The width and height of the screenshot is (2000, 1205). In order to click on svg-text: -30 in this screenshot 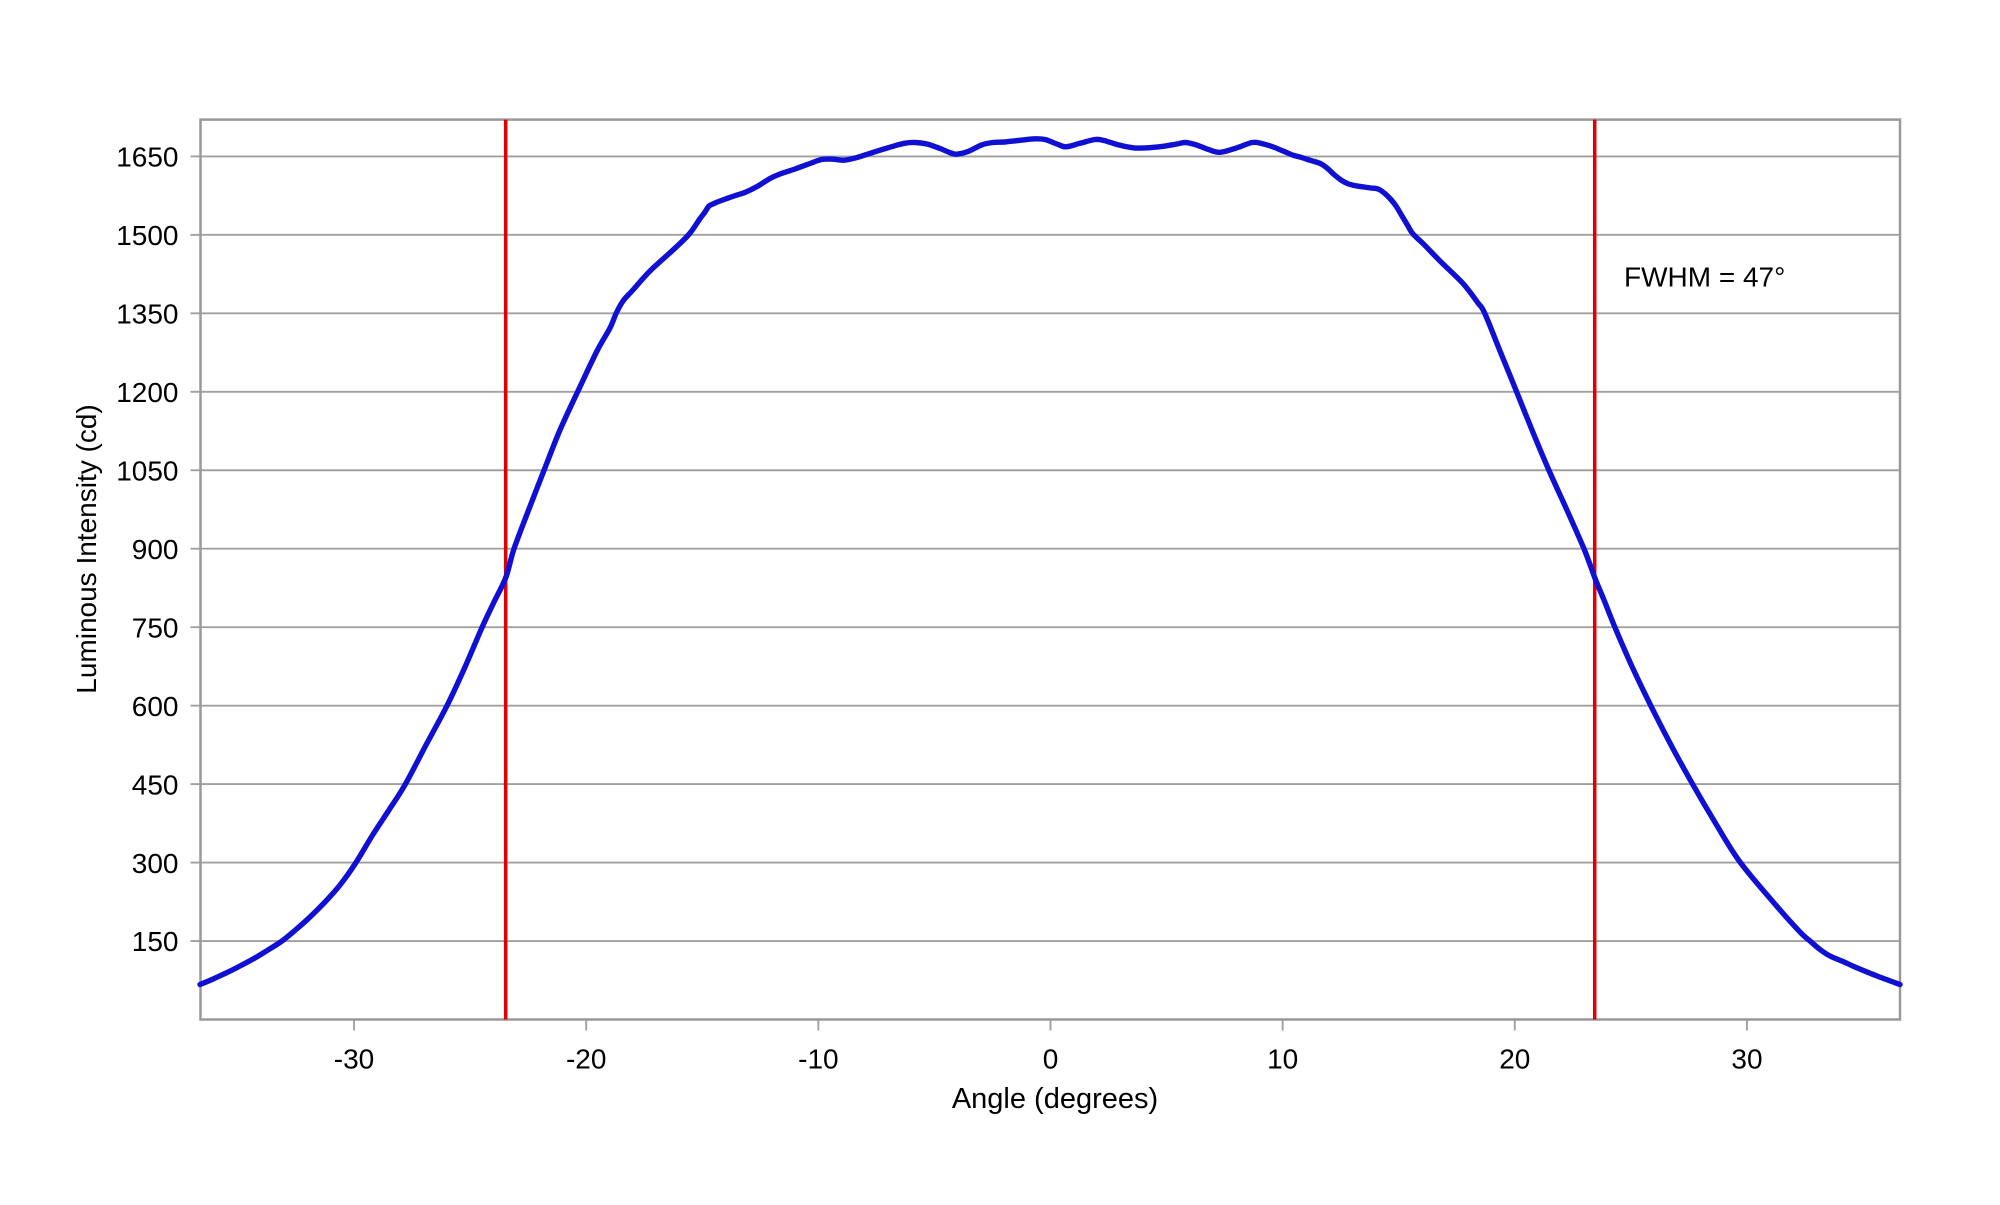, I will do `click(354, 1058)`.